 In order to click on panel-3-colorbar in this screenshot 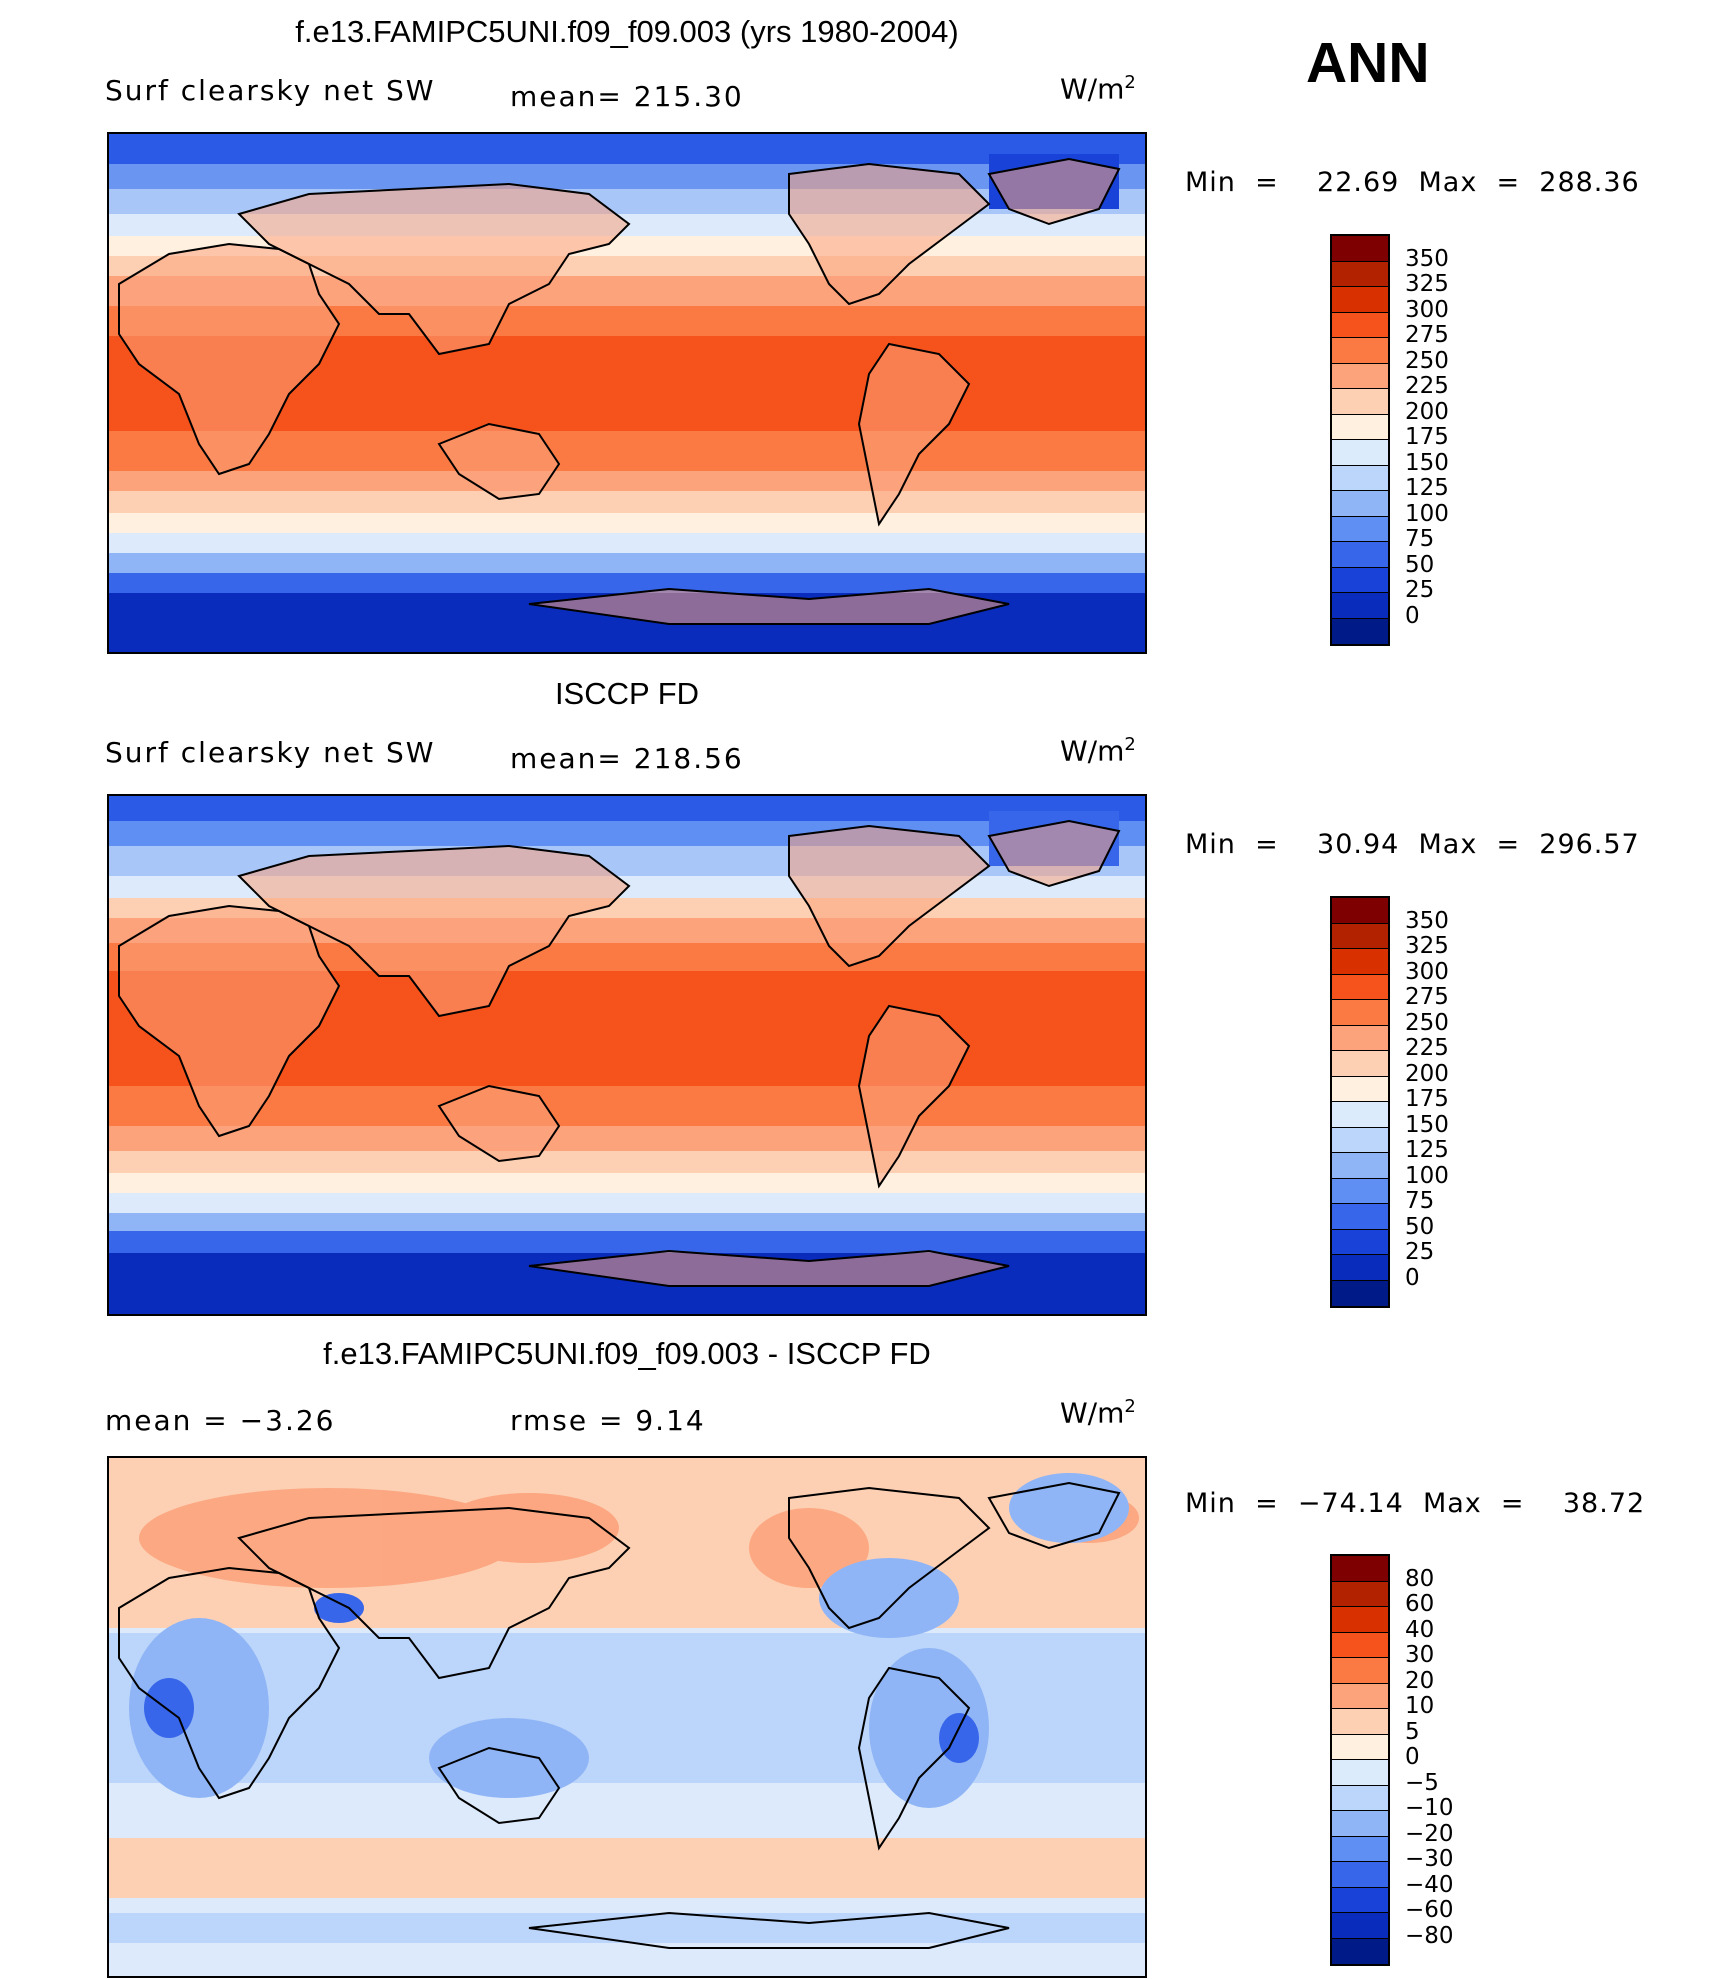, I will do `click(1360, 1760)`.